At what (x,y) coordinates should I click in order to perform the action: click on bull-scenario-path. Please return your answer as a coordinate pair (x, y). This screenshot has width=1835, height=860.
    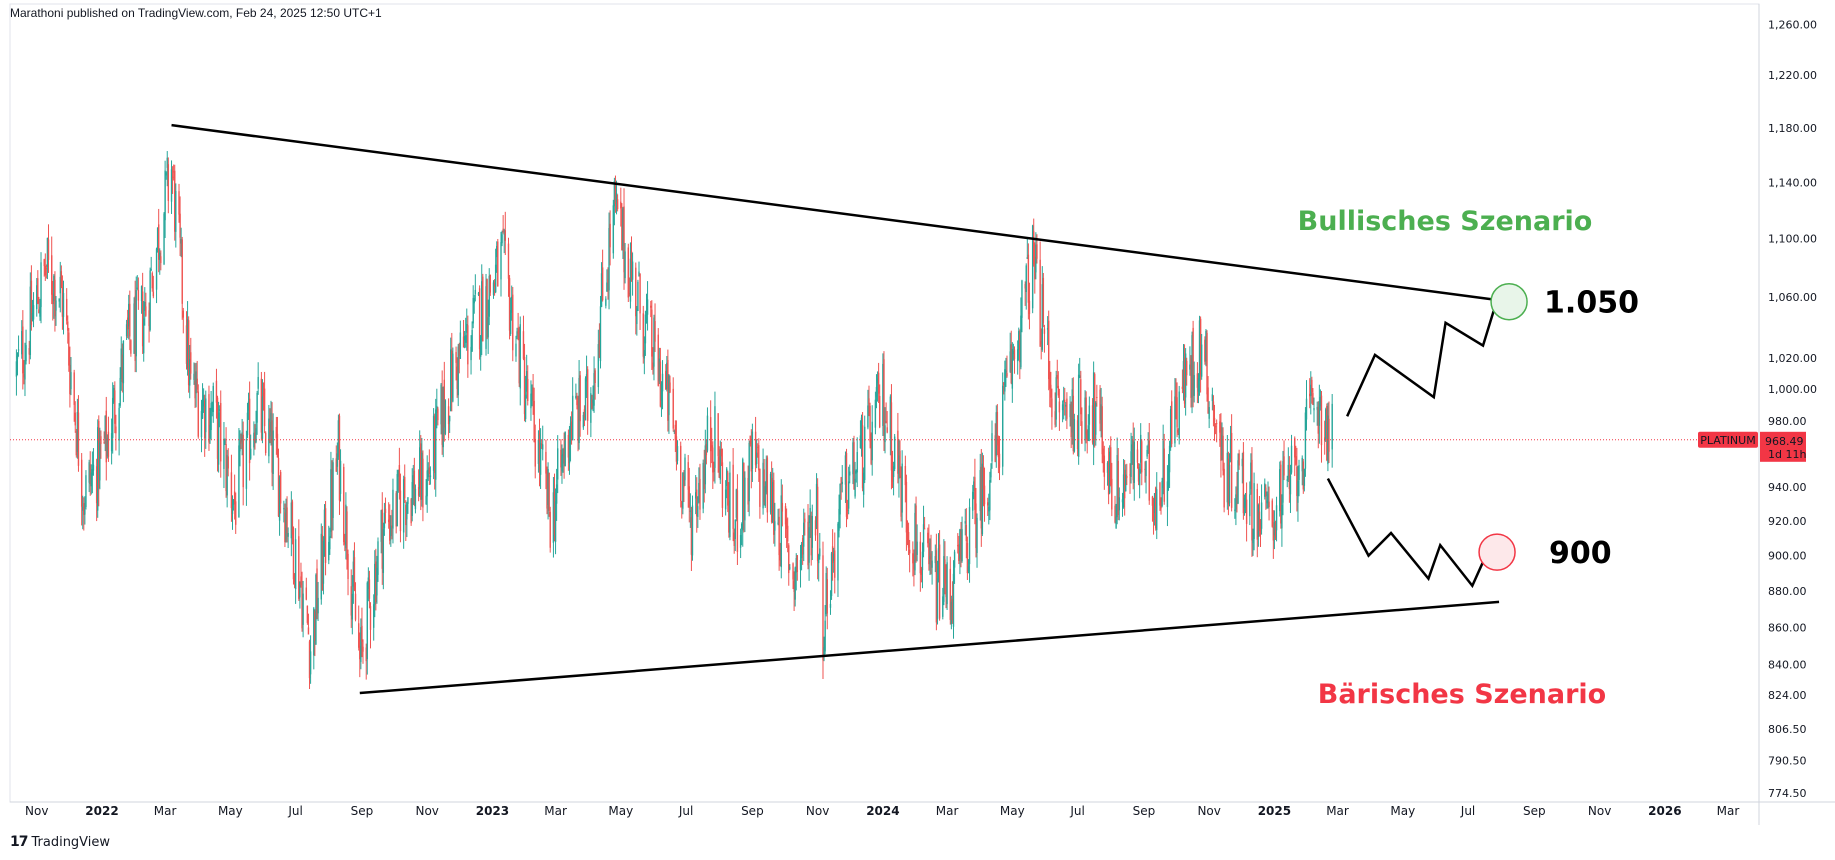
    Looking at the image, I should click on (1422, 358).